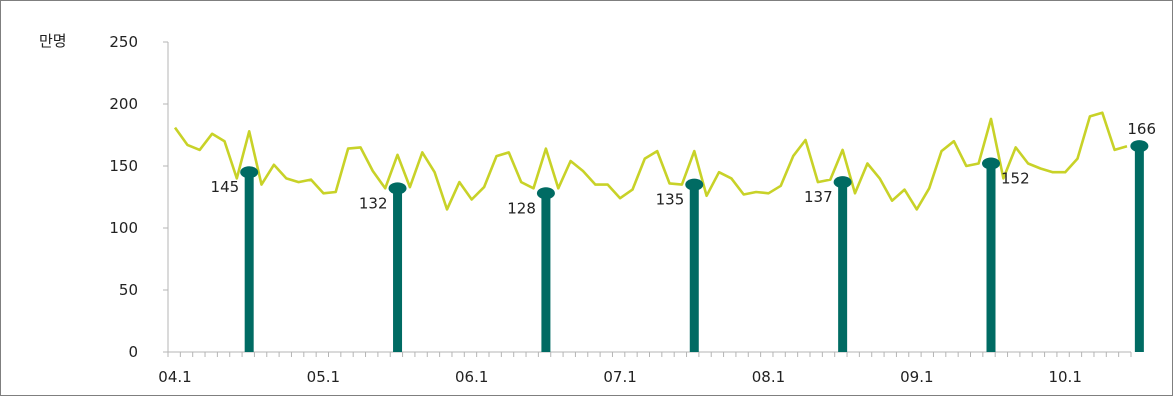 The width and height of the screenshot is (1173, 399). What do you see at coordinates (174, 377) in the screenshot?
I see `x-tick-label: 04.1` at bounding box center [174, 377].